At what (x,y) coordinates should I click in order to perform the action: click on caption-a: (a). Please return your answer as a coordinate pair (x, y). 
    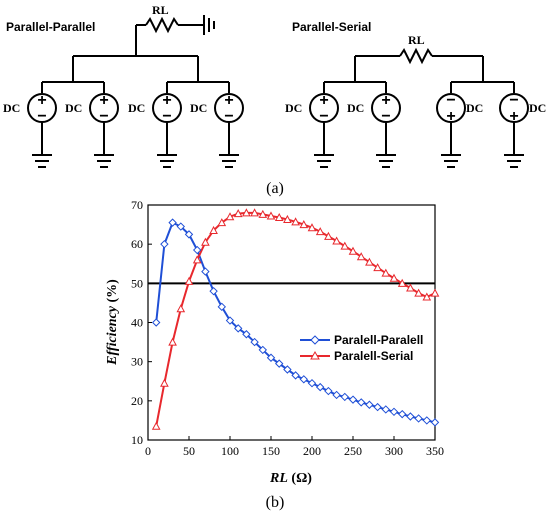
    Looking at the image, I should click on (275, 188).